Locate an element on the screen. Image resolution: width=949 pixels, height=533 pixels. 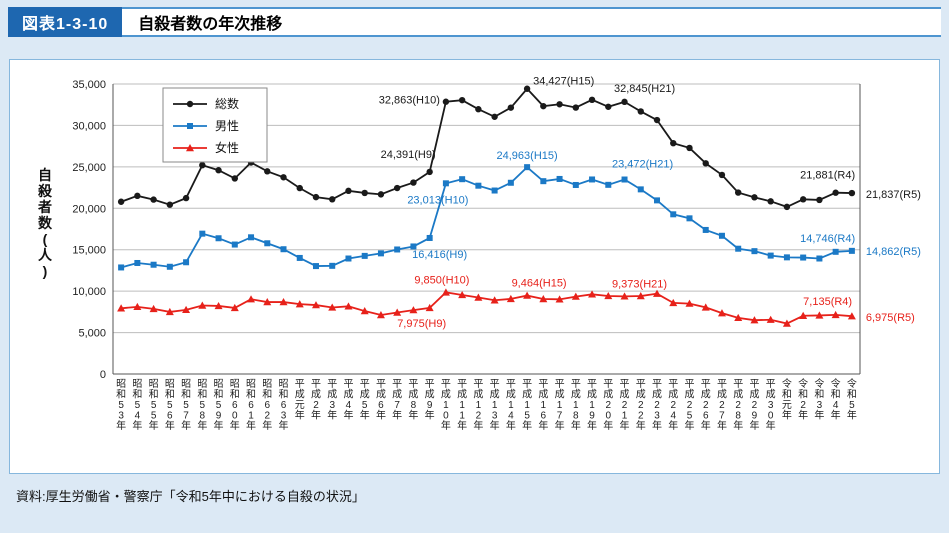
svg-text: 0 is located at coordinates (103, 375).